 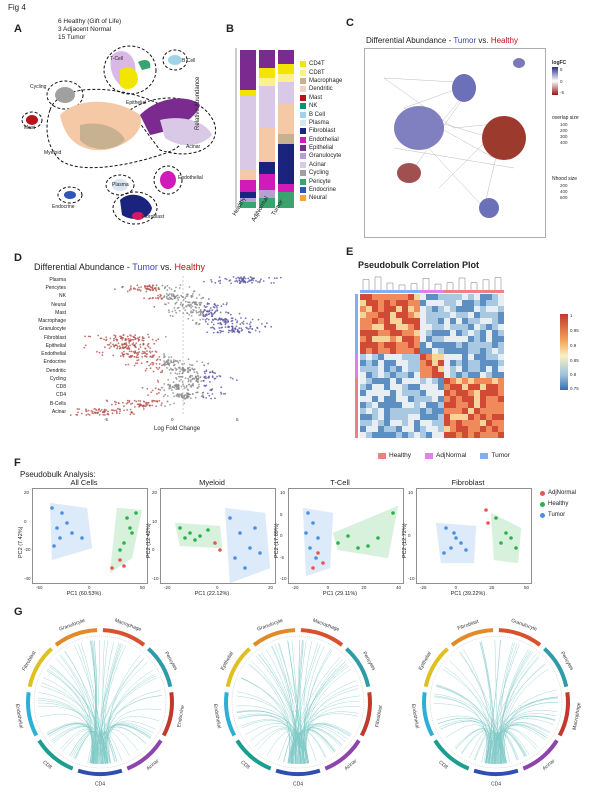 I want to click on d-row-label: Neural, so click(x=58, y=304).